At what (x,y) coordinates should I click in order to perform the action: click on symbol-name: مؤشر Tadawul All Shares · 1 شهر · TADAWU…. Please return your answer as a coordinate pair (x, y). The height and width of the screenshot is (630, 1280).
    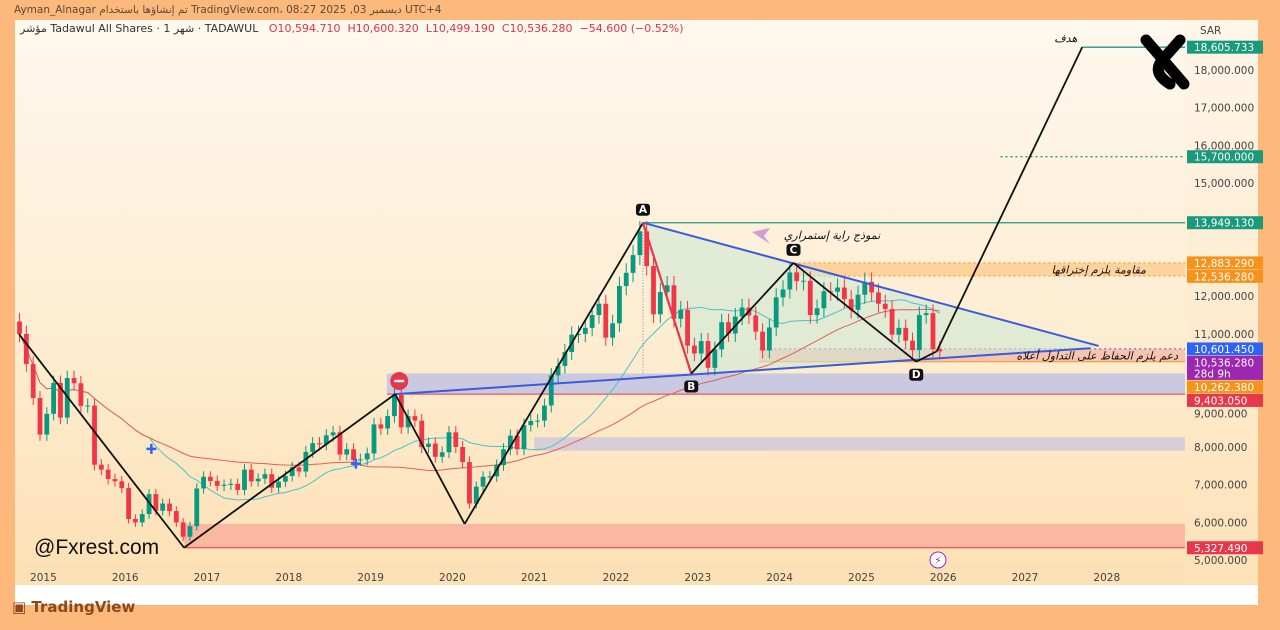
    Looking at the image, I should click on (139, 28).